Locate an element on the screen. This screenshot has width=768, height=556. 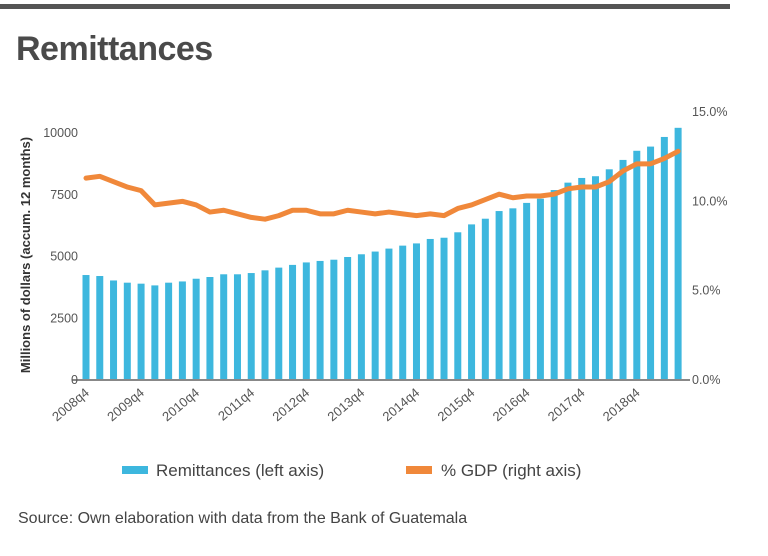
bar-2013q3 is located at coordinates (348, 318).